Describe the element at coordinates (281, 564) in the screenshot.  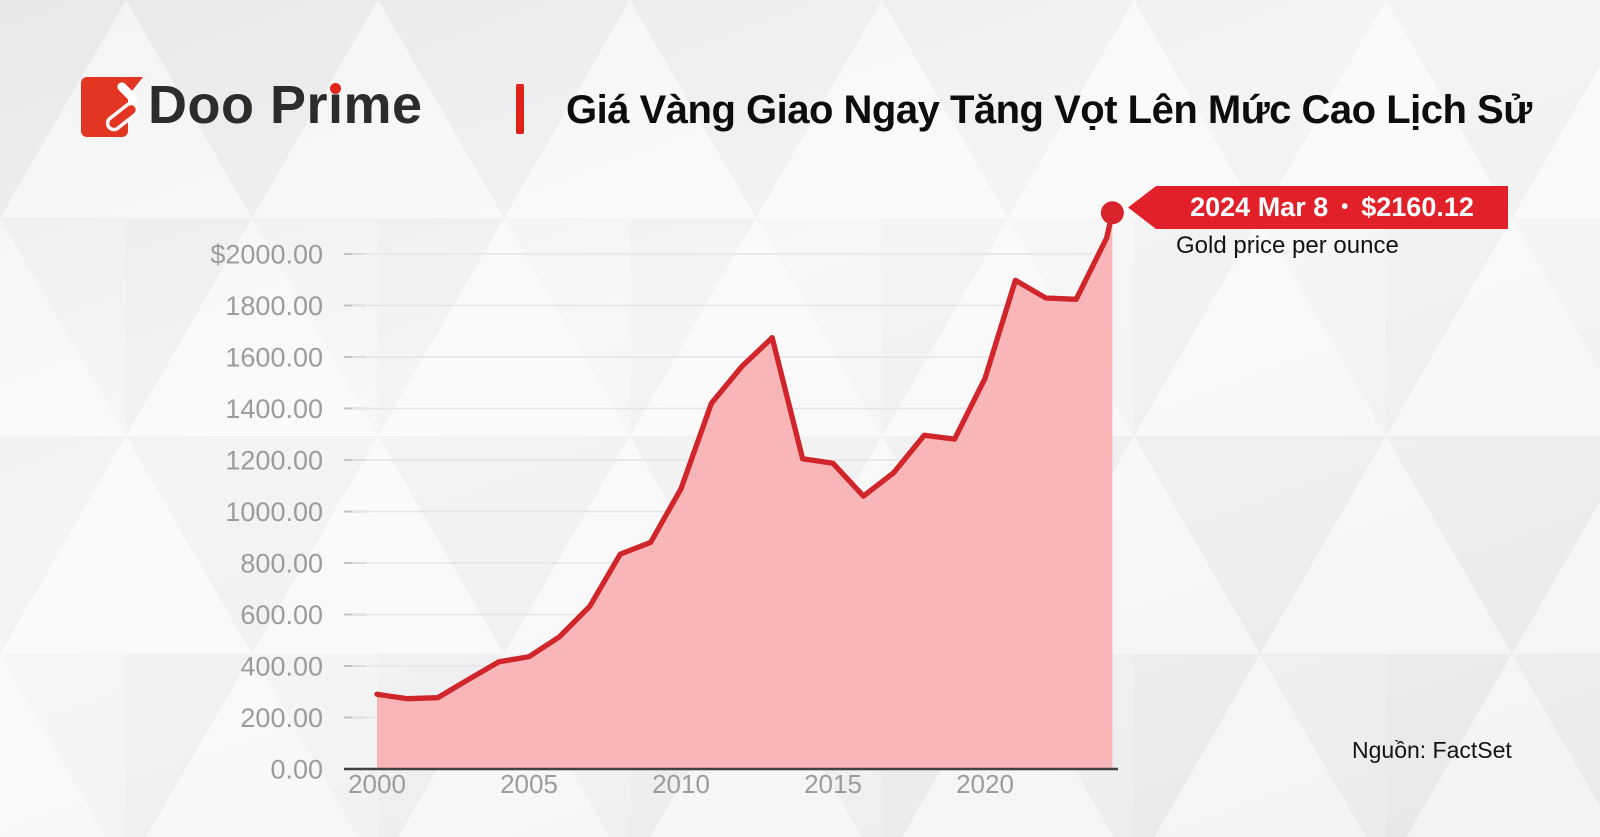
I see `y-axis-label: 800.00` at that location.